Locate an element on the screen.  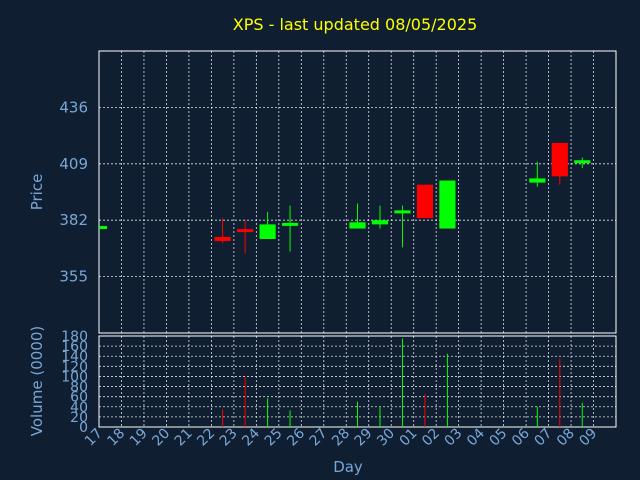
x-tick-label: 24 is located at coordinates (251, 437).